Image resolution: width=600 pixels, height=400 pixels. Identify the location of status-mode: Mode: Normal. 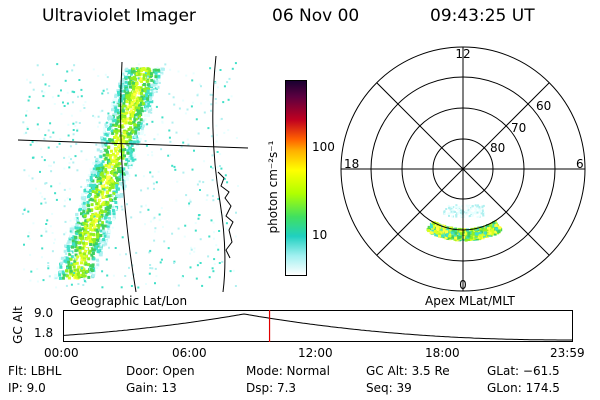
(288, 371).